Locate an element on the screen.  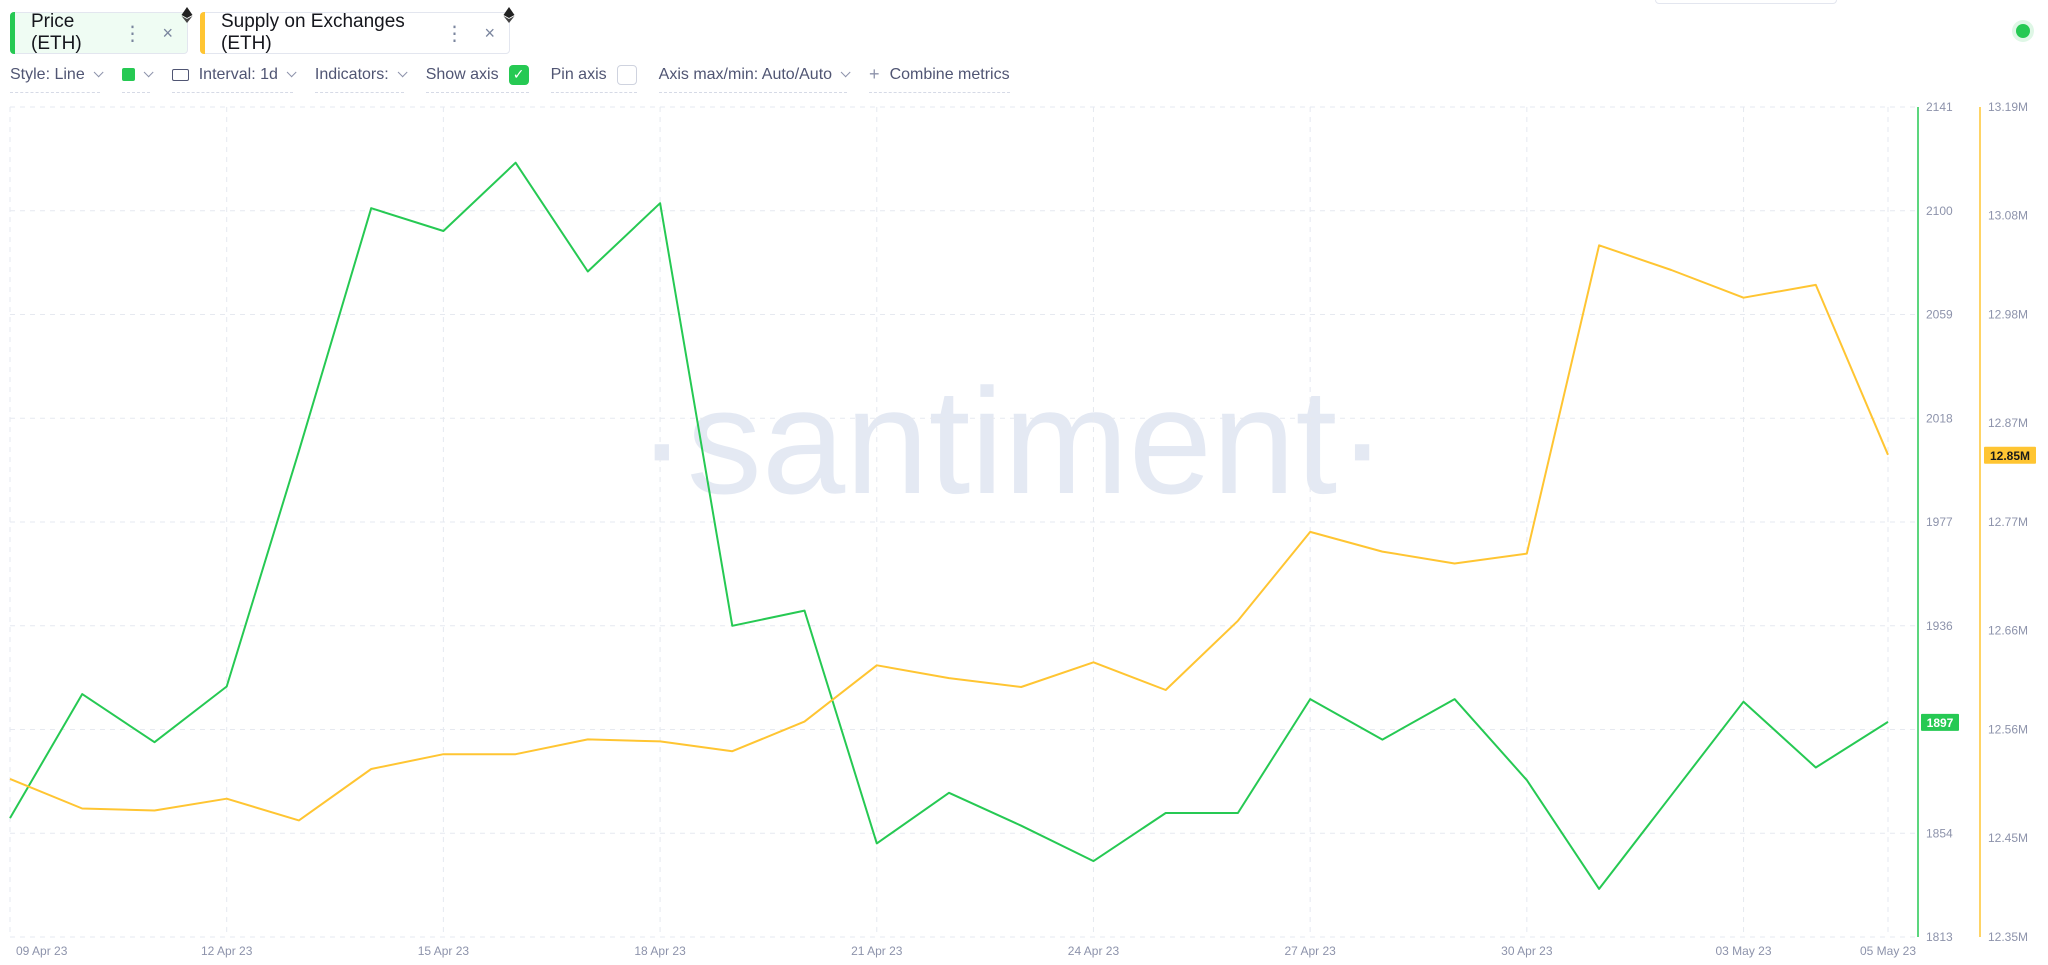
combine-metrics-button: + Combine metrics is located at coordinates (939, 78).